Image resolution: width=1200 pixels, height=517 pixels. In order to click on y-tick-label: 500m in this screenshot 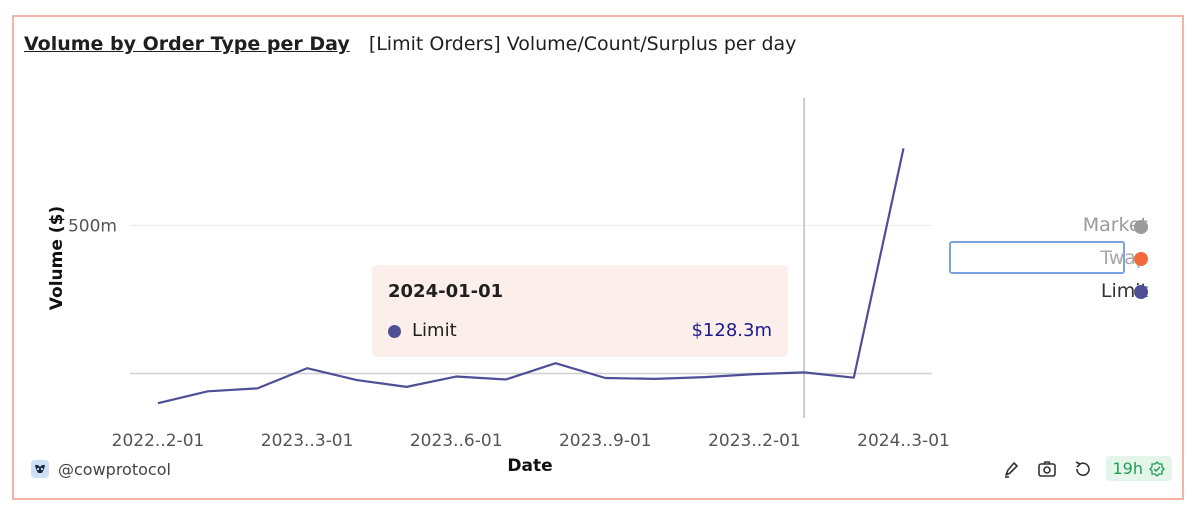, I will do `click(92, 226)`.